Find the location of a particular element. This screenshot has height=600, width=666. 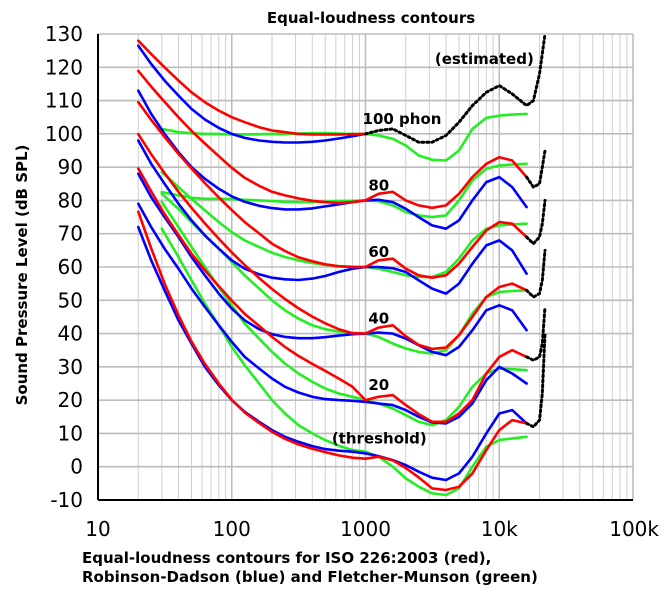

y-axis-label: Sound Pressure Level (dB SPL) is located at coordinates (22, 275).